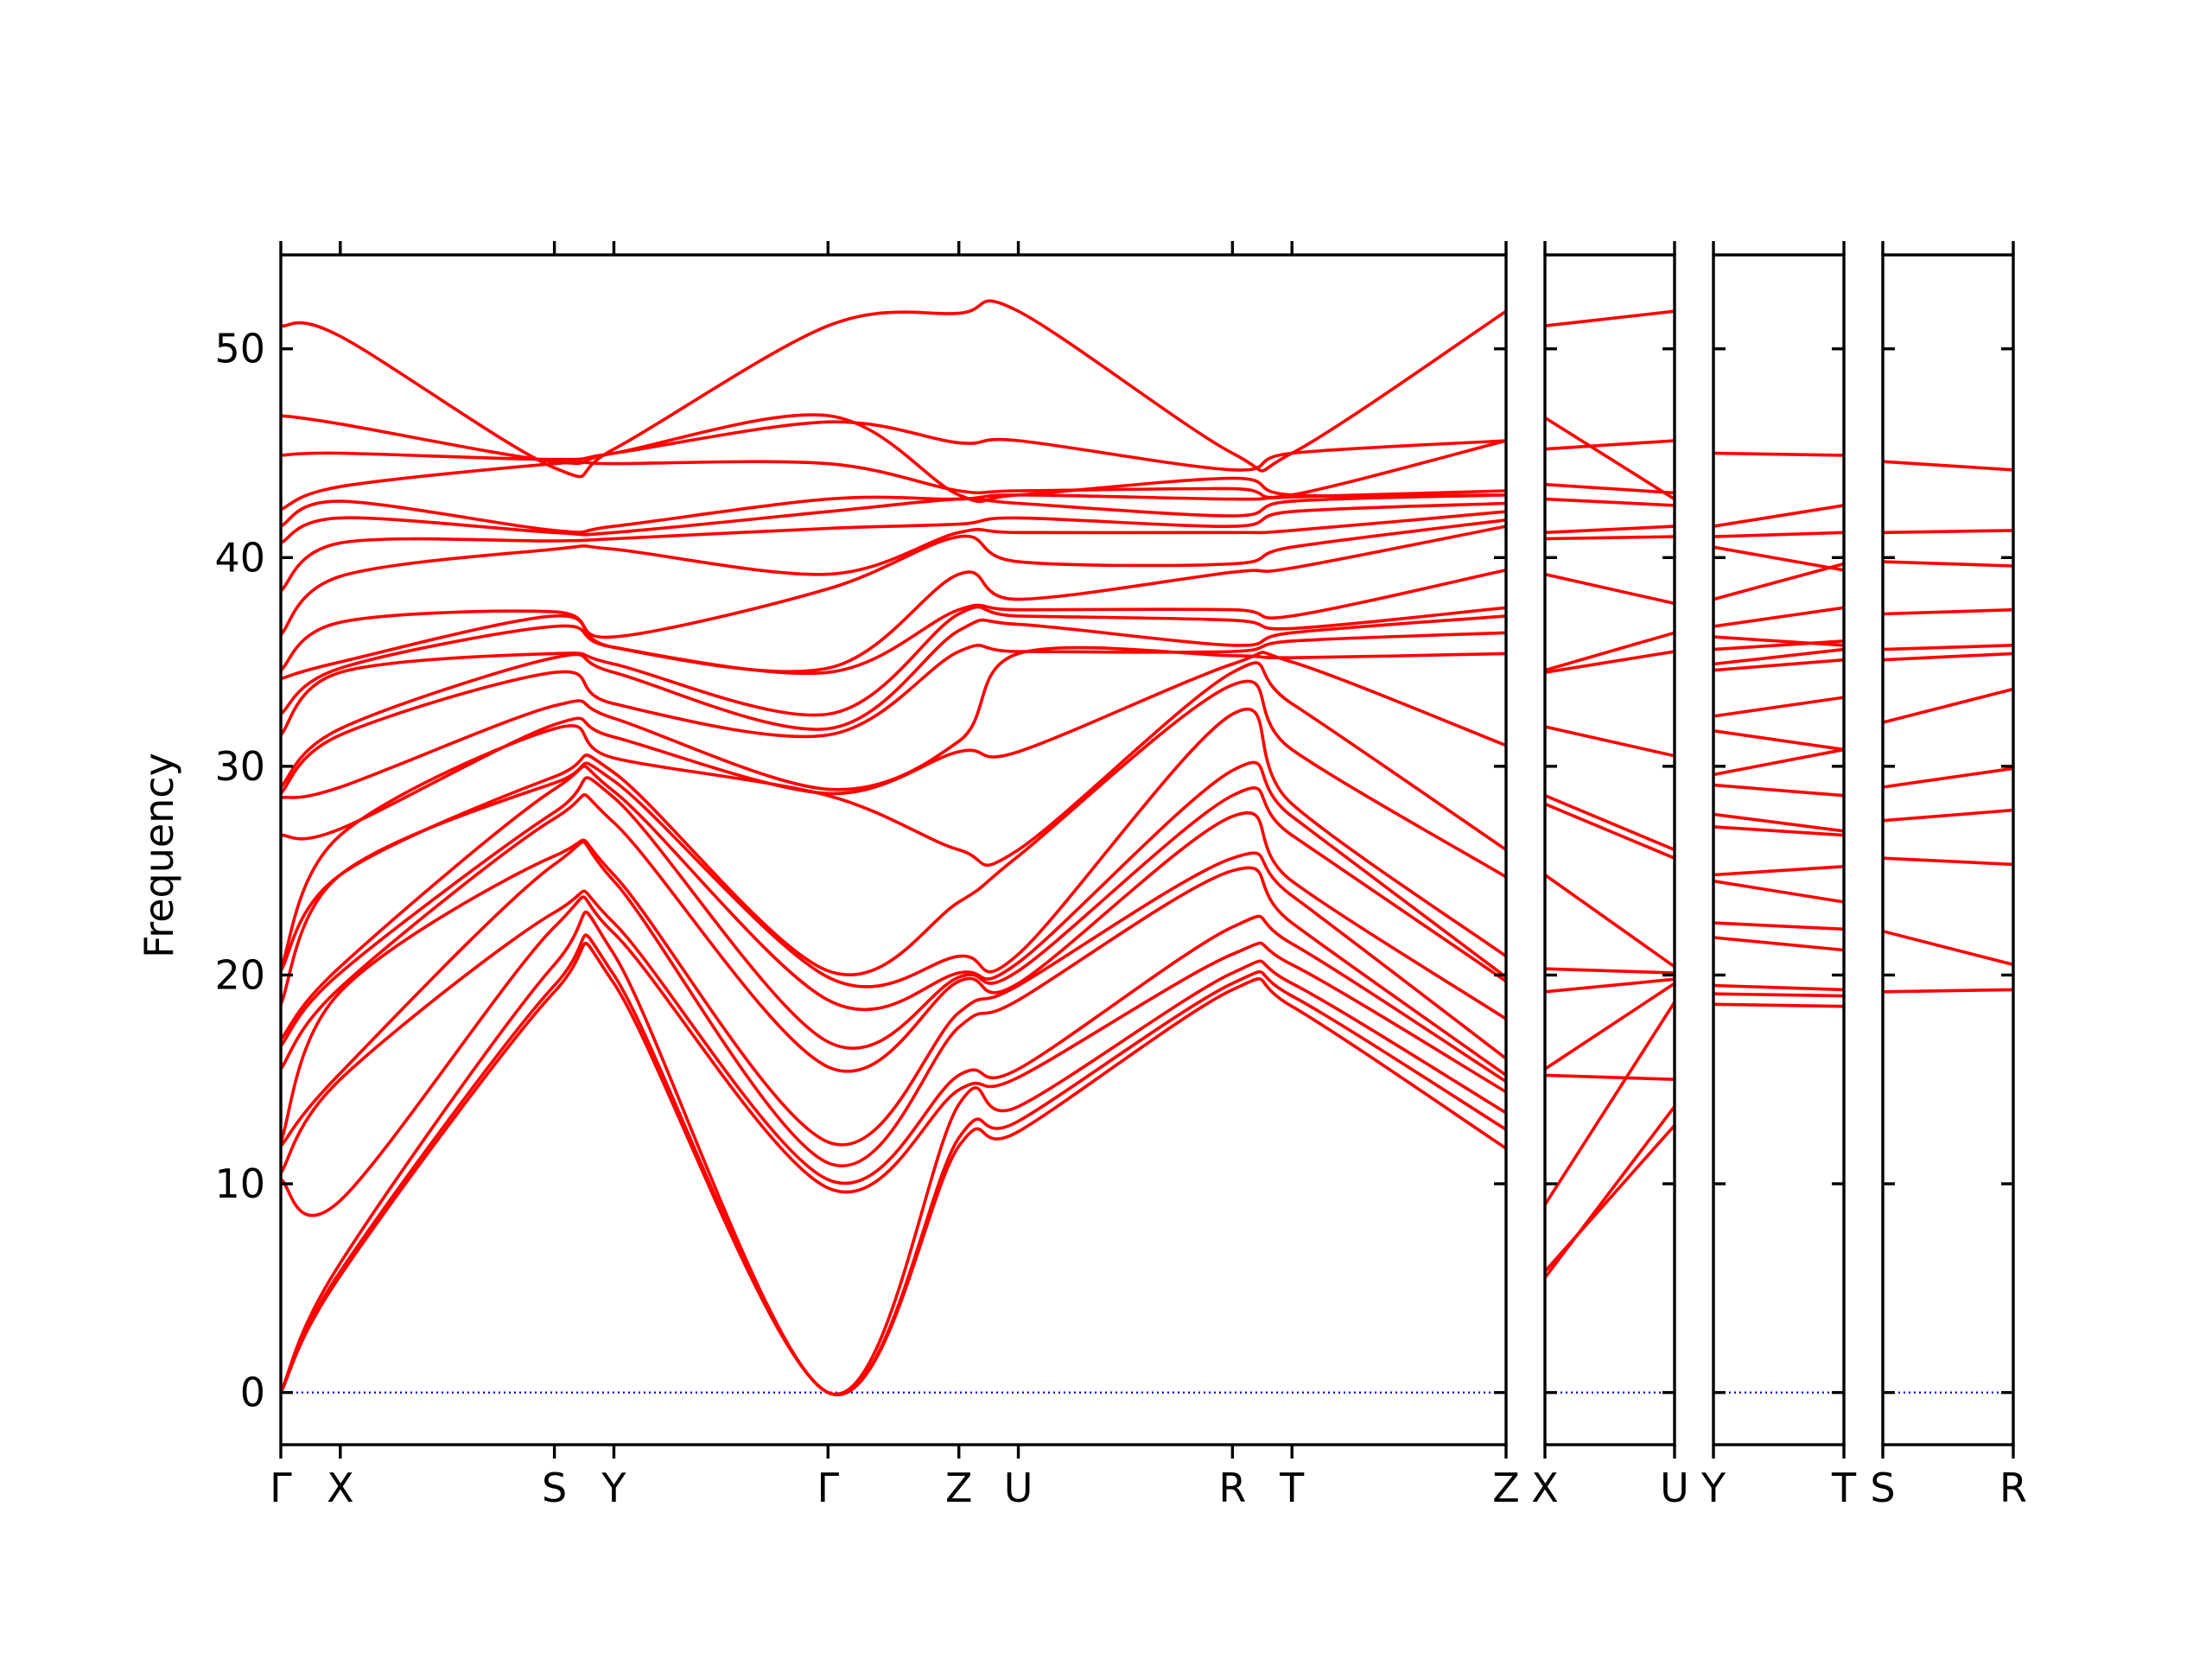 Image resolution: width=2212 pixels, height=1659 pixels. What do you see at coordinates (239, 557) in the screenshot?
I see `y-tick-label: 40` at bounding box center [239, 557].